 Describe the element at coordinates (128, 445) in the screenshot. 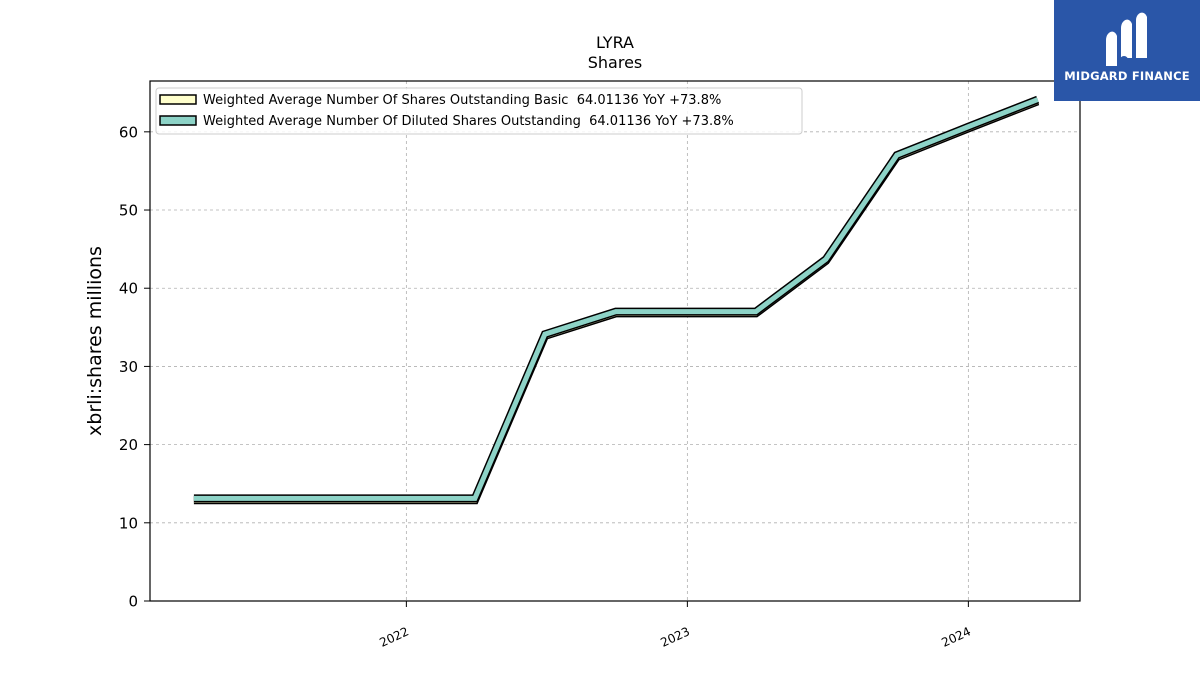

I see `y-tick-label: 20` at that location.